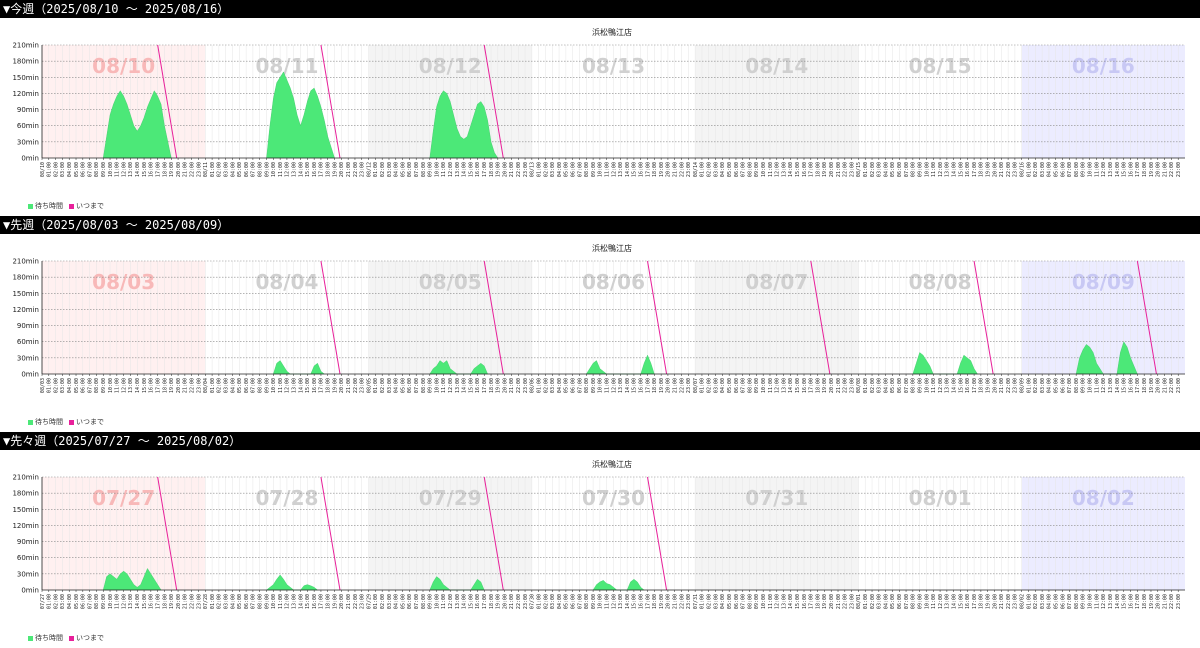 The width and height of the screenshot is (1200, 648). I want to click on day-label: 08/01, so click(940, 498).